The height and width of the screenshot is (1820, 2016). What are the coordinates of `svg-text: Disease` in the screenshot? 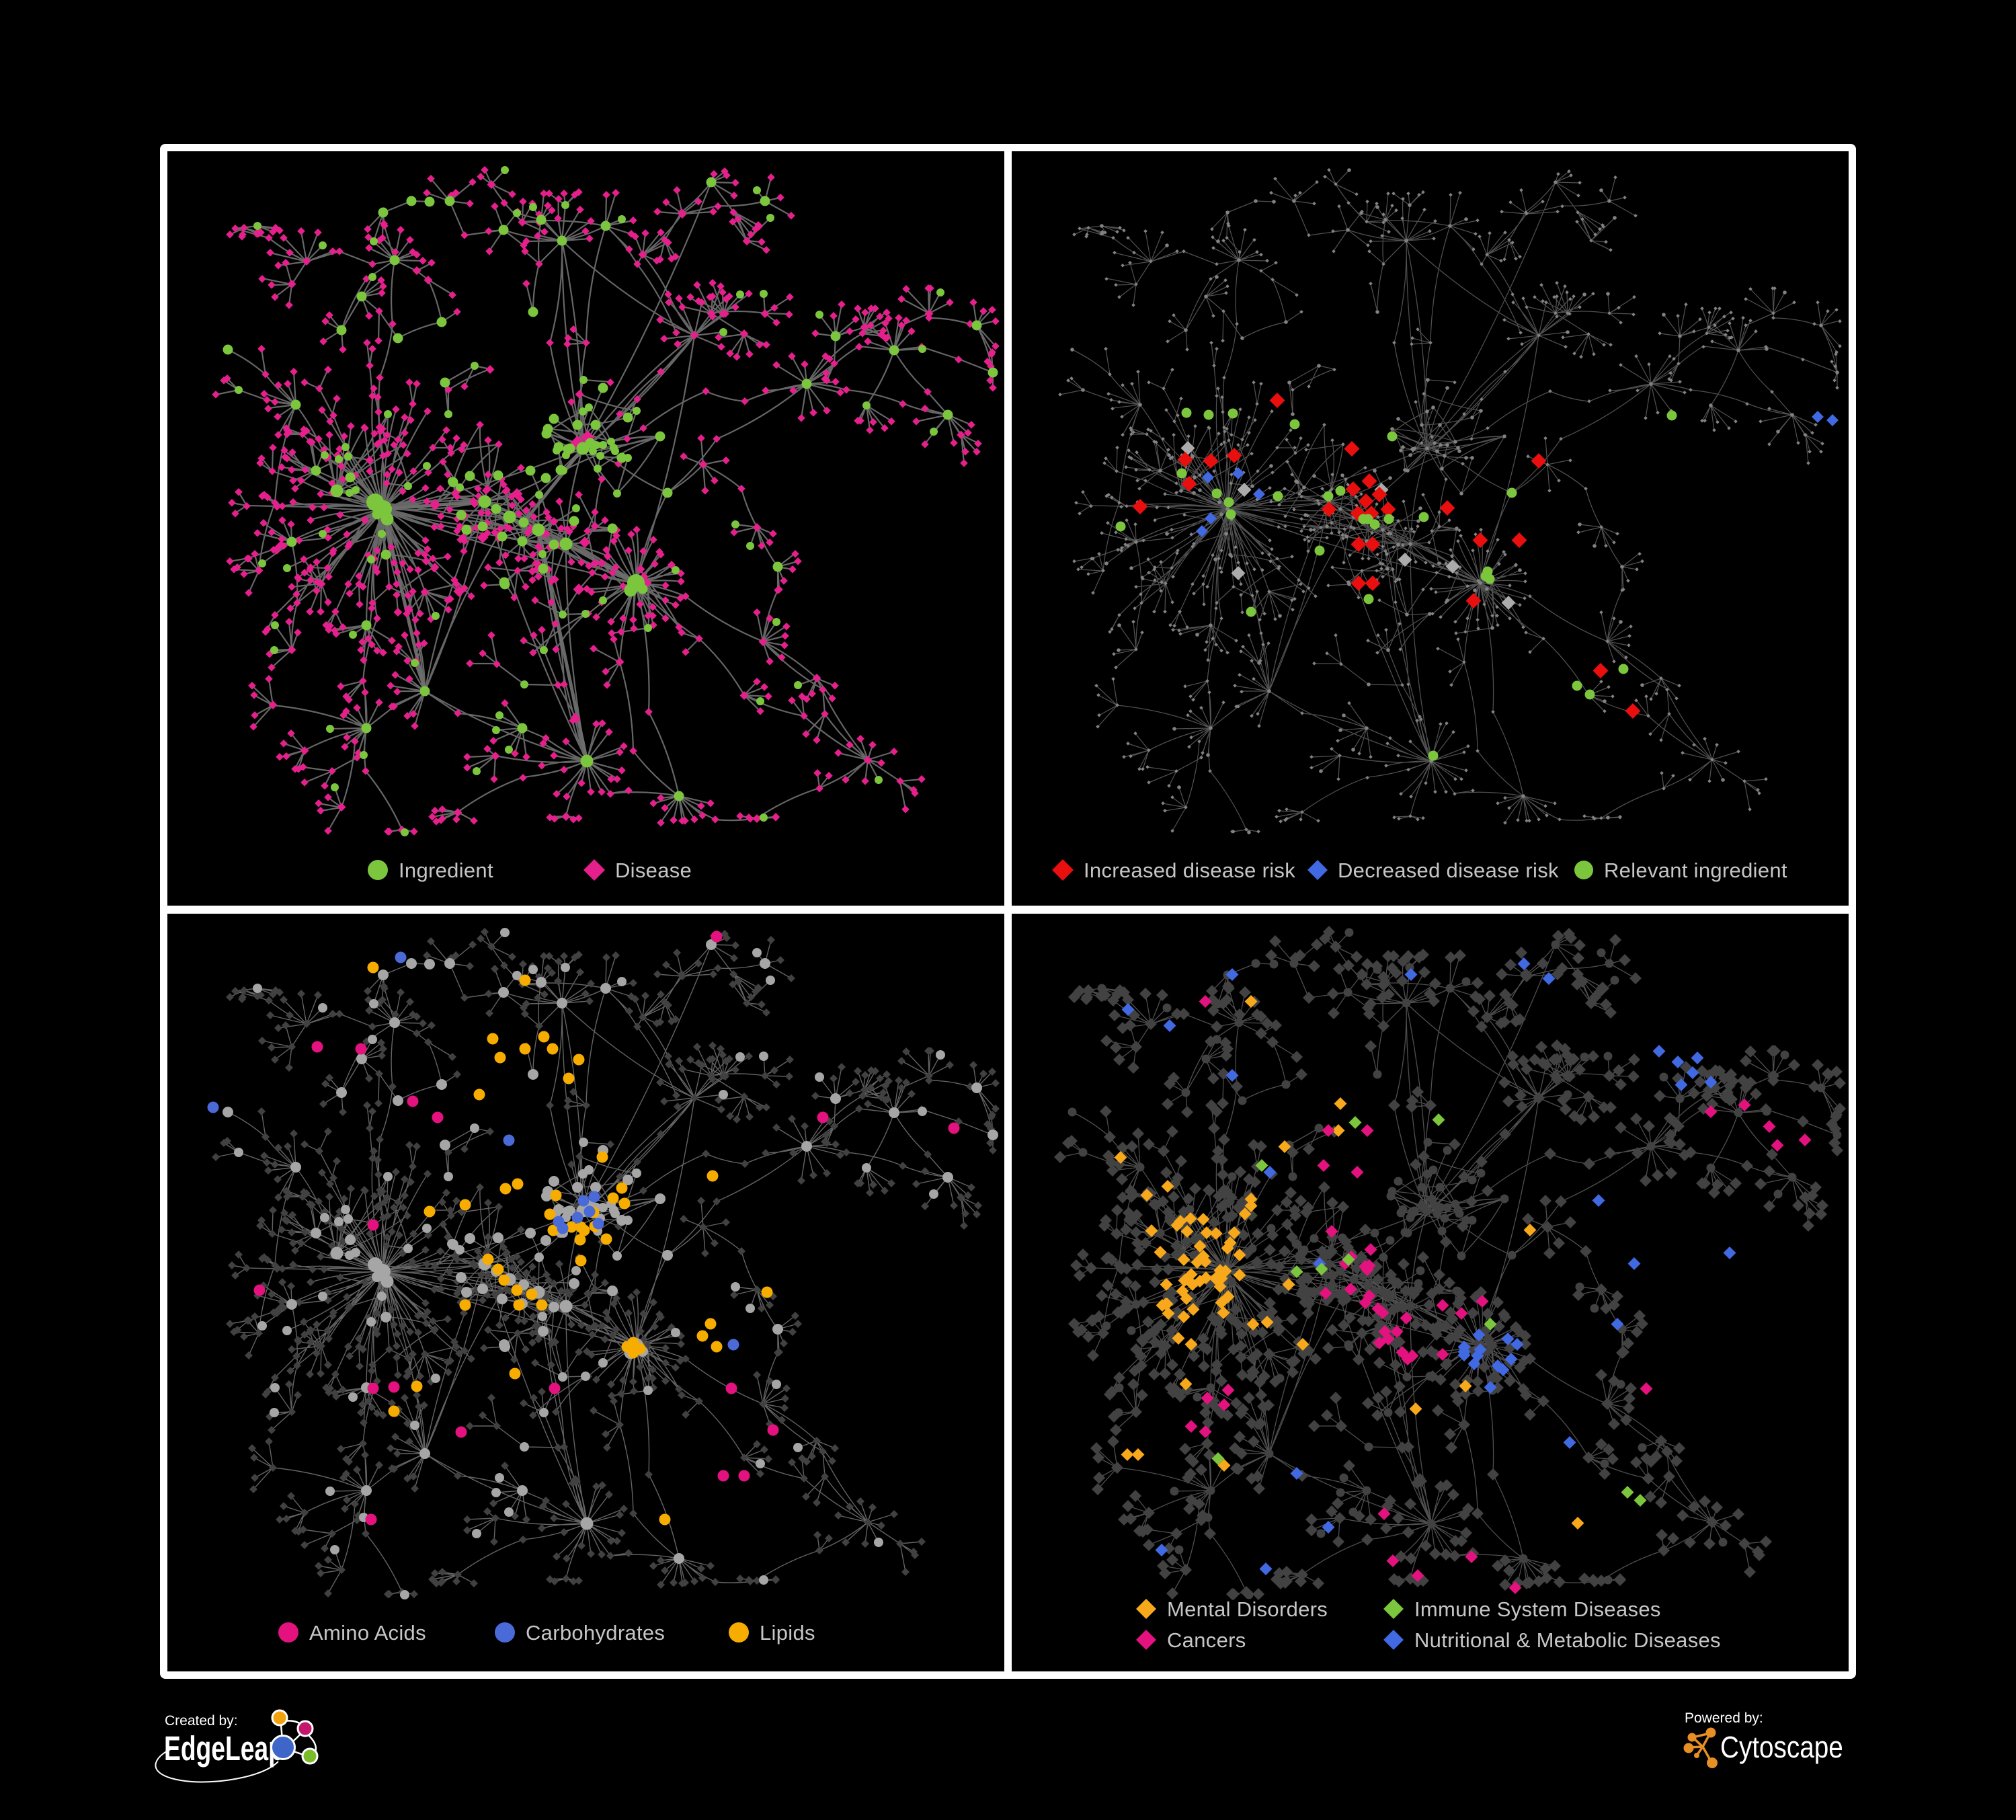 It's located at (653, 870).